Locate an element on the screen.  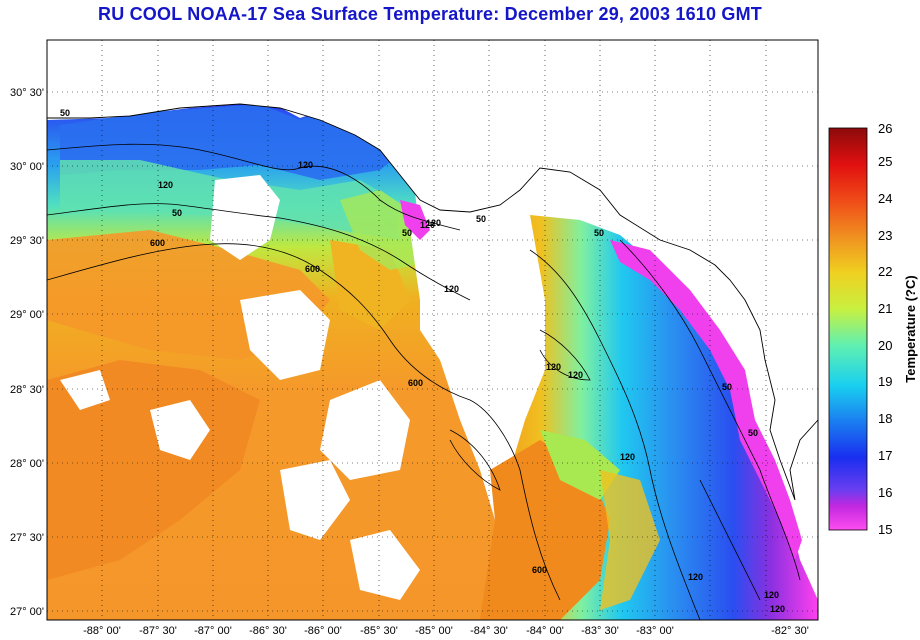
lat-label: 29° 30' is located at coordinates (27, 241).